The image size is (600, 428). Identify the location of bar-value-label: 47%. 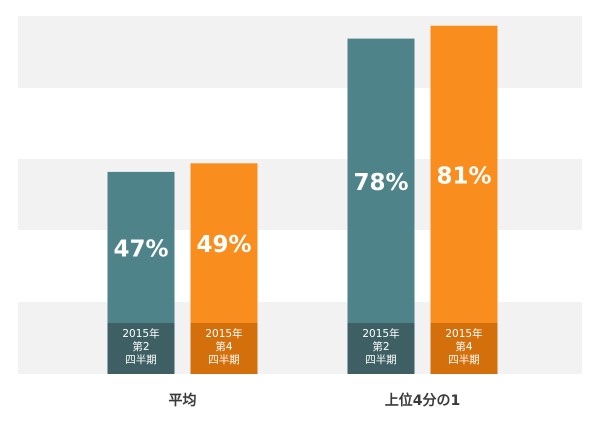
(140, 249).